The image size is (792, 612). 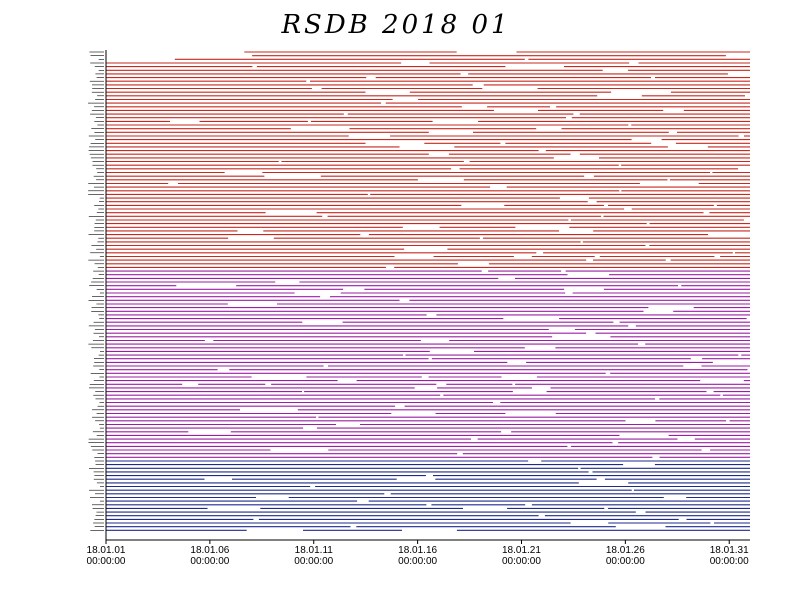 I want to click on x-tick-date: 18.01.21, so click(x=521, y=550).